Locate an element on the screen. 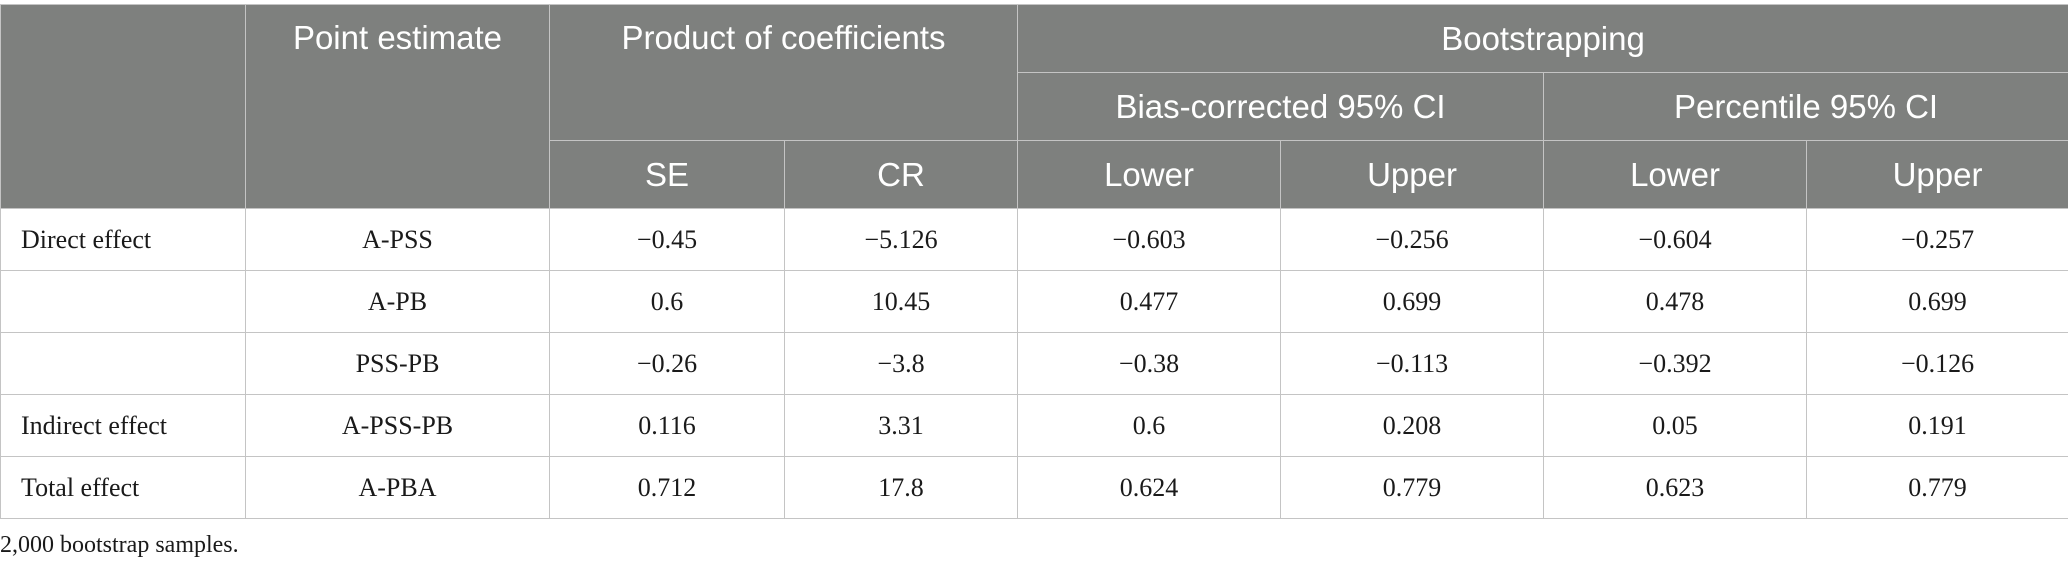 The width and height of the screenshot is (2068, 570). effect-cell: Direct effect is located at coordinates (123, 239).